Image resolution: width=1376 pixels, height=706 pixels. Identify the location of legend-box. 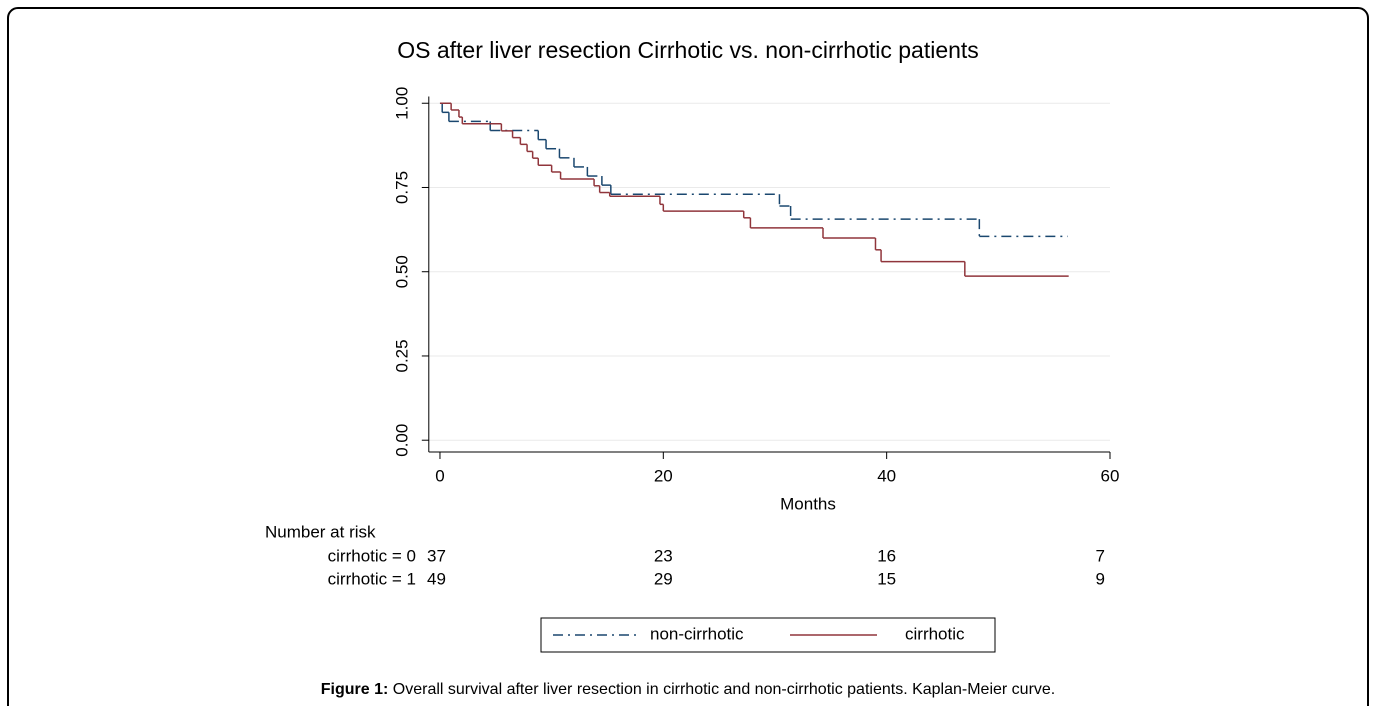
(768, 635).